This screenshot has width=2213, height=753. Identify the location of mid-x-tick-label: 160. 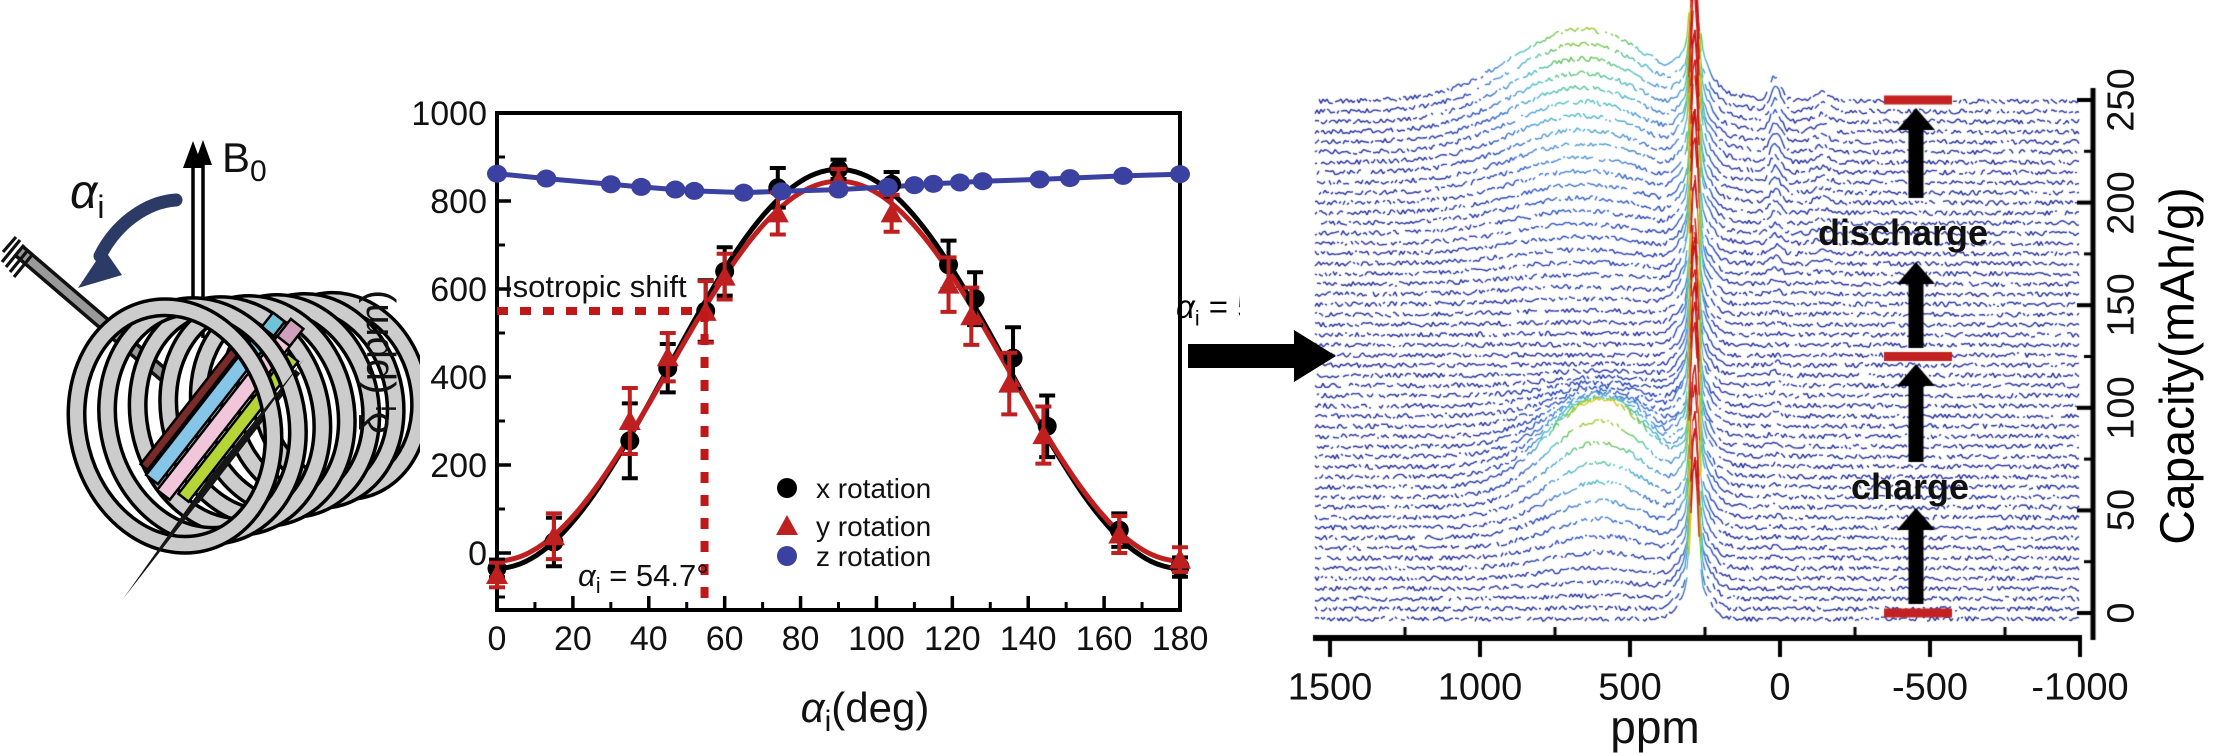
(1104, 639).